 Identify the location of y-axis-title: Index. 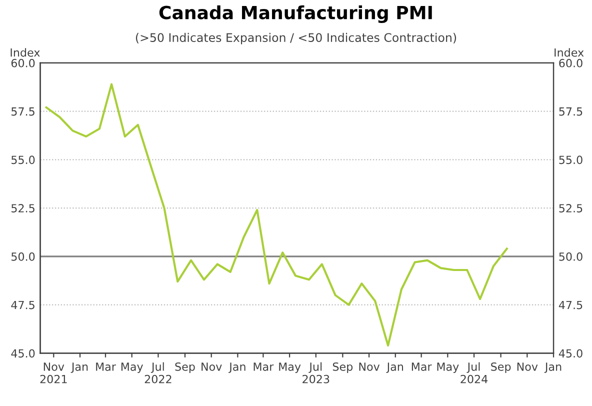
(25, 52).